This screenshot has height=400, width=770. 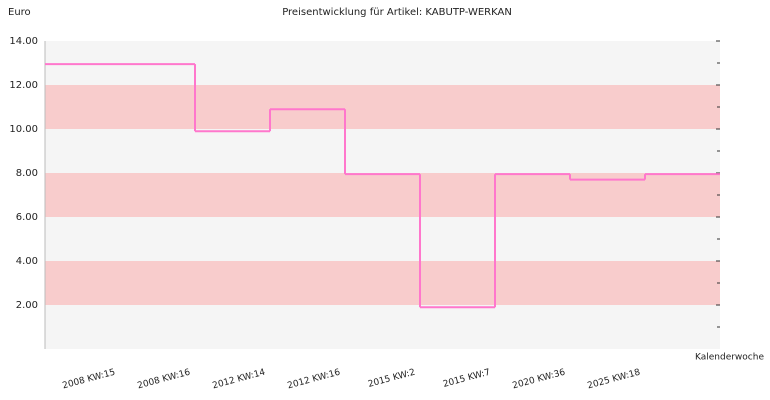 I want to click on y-tick-label: 4.00, so click(x=27, y=261).